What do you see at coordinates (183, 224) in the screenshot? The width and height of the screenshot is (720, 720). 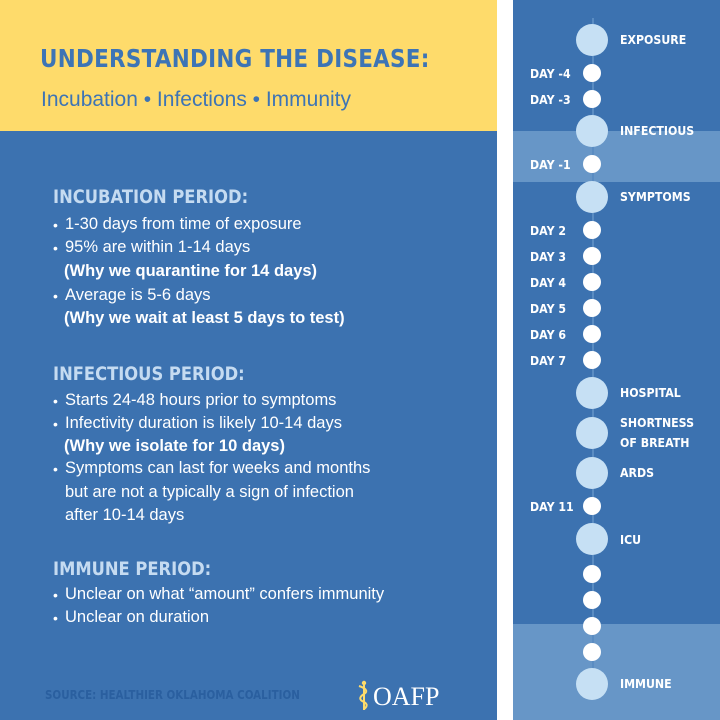 I see `incubation-line: 1-30 days from time of exposure` at bounding box center [183, 224].